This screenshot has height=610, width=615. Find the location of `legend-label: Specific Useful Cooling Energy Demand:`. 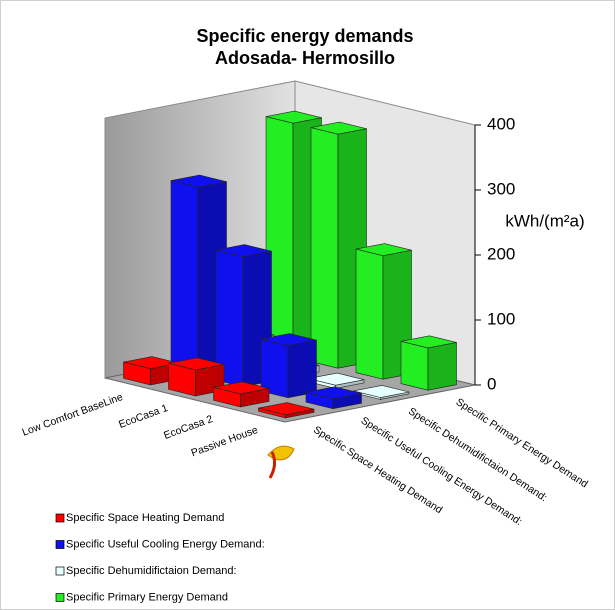

legend-label: Specific Useful Cooling Energy Demand: is located at coordinates (165, 544).